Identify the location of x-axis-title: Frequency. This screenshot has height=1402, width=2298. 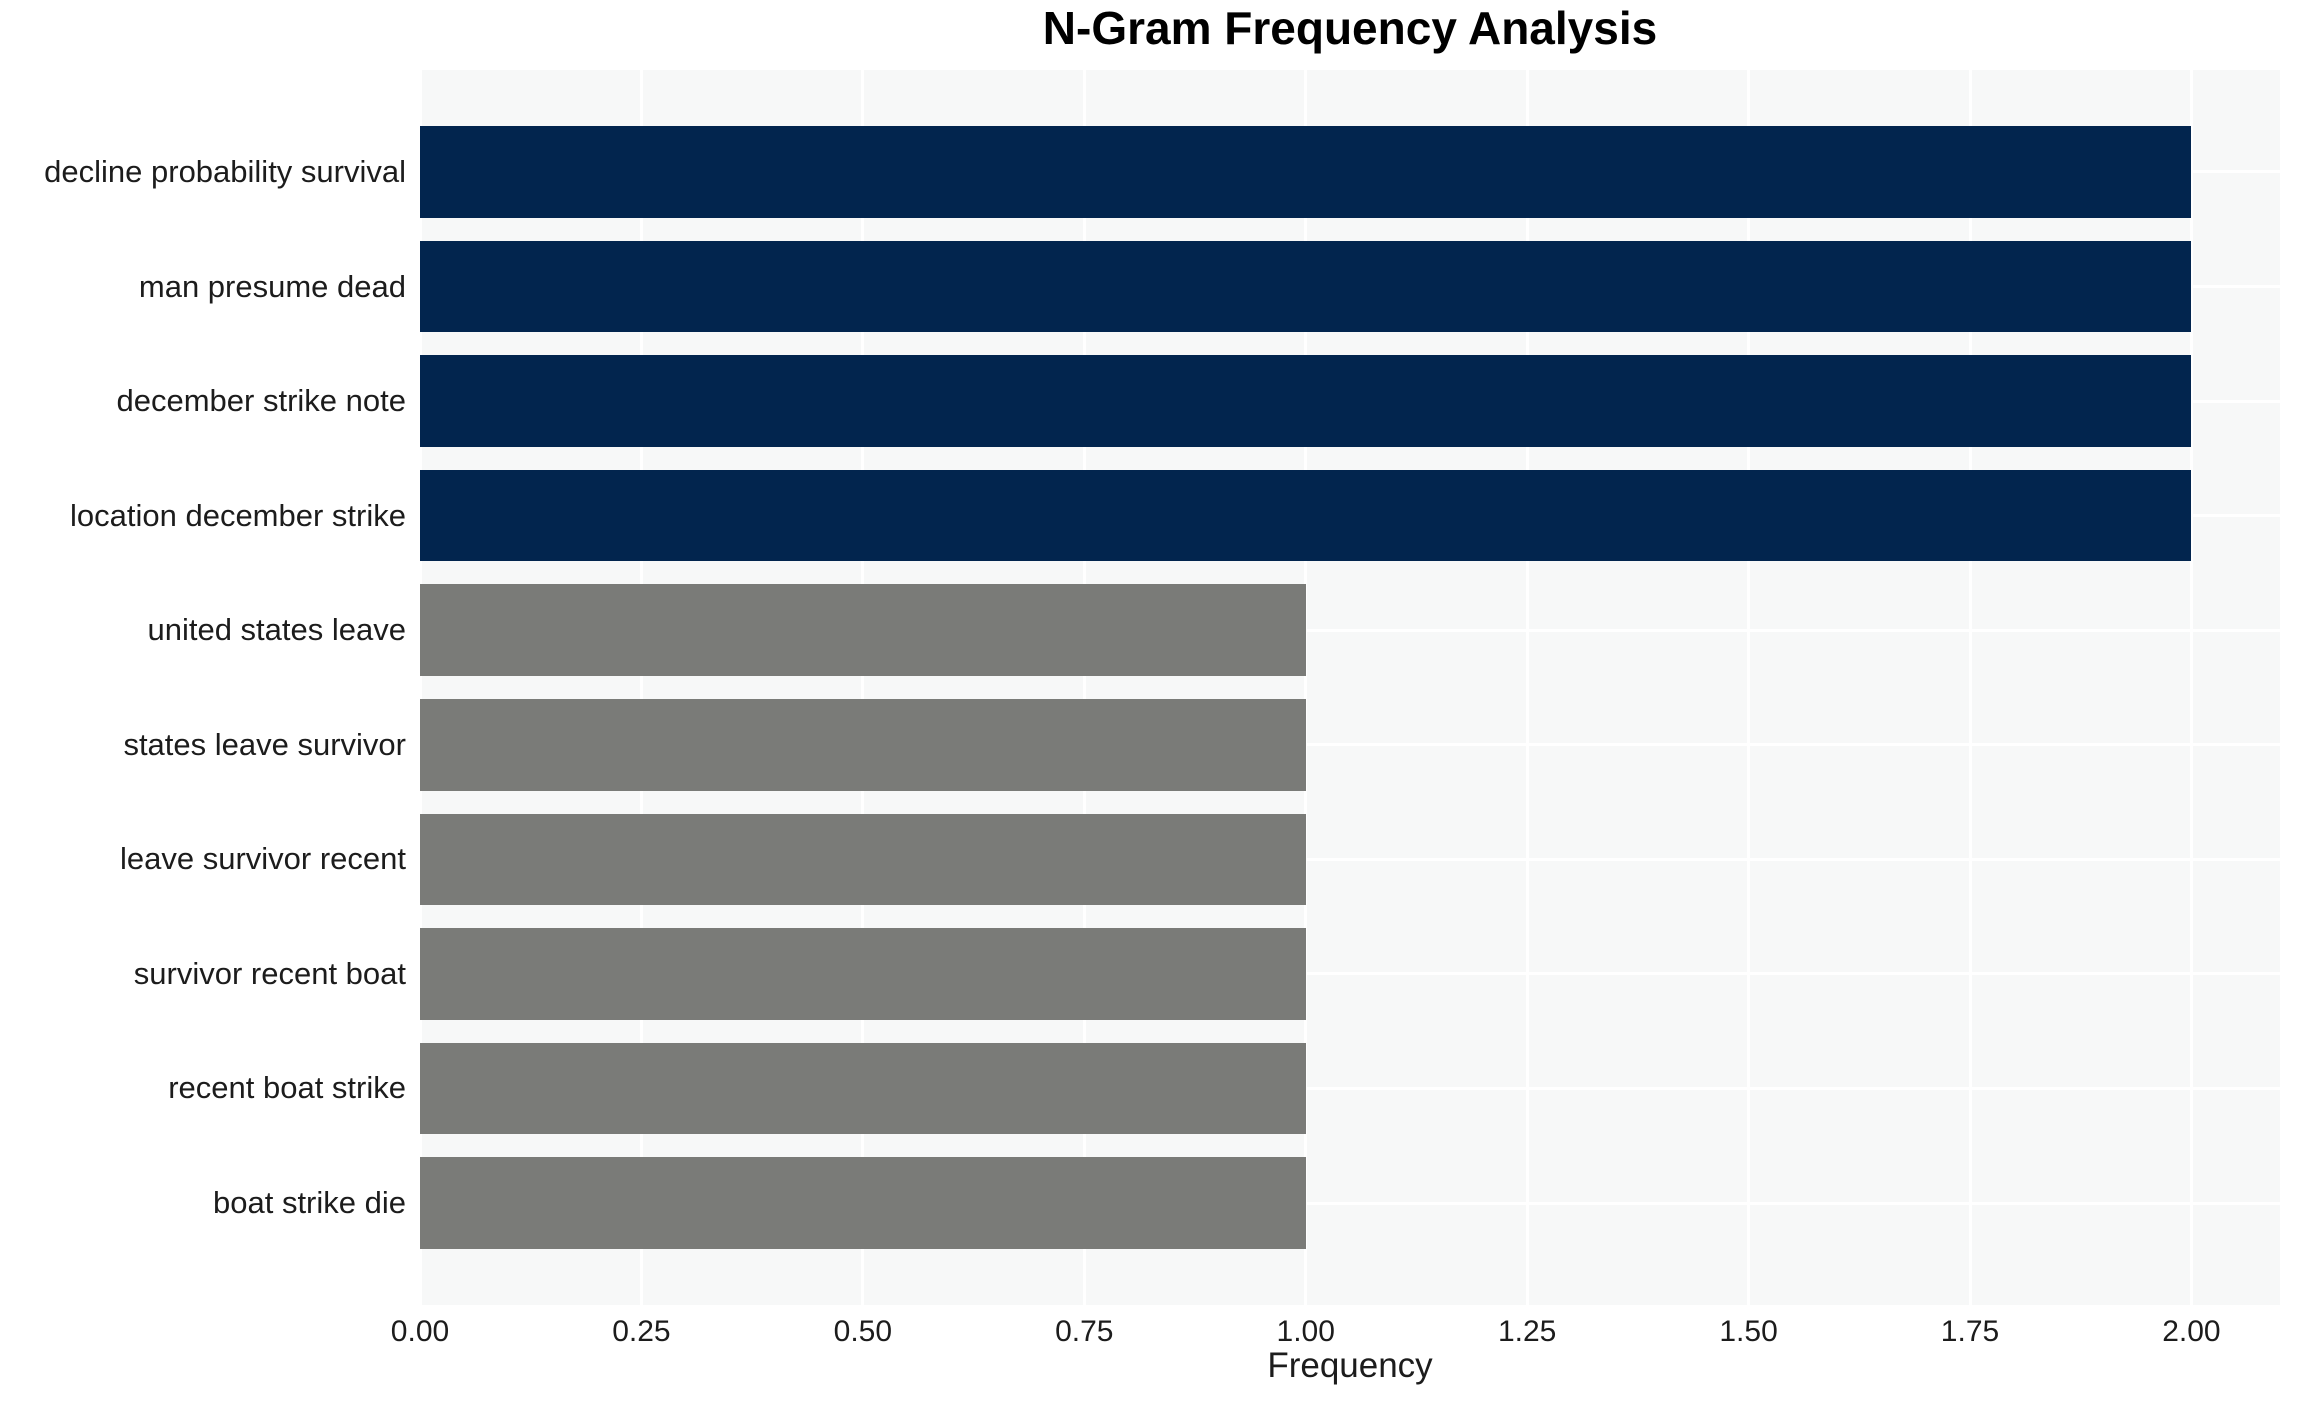
(1350, 1365).